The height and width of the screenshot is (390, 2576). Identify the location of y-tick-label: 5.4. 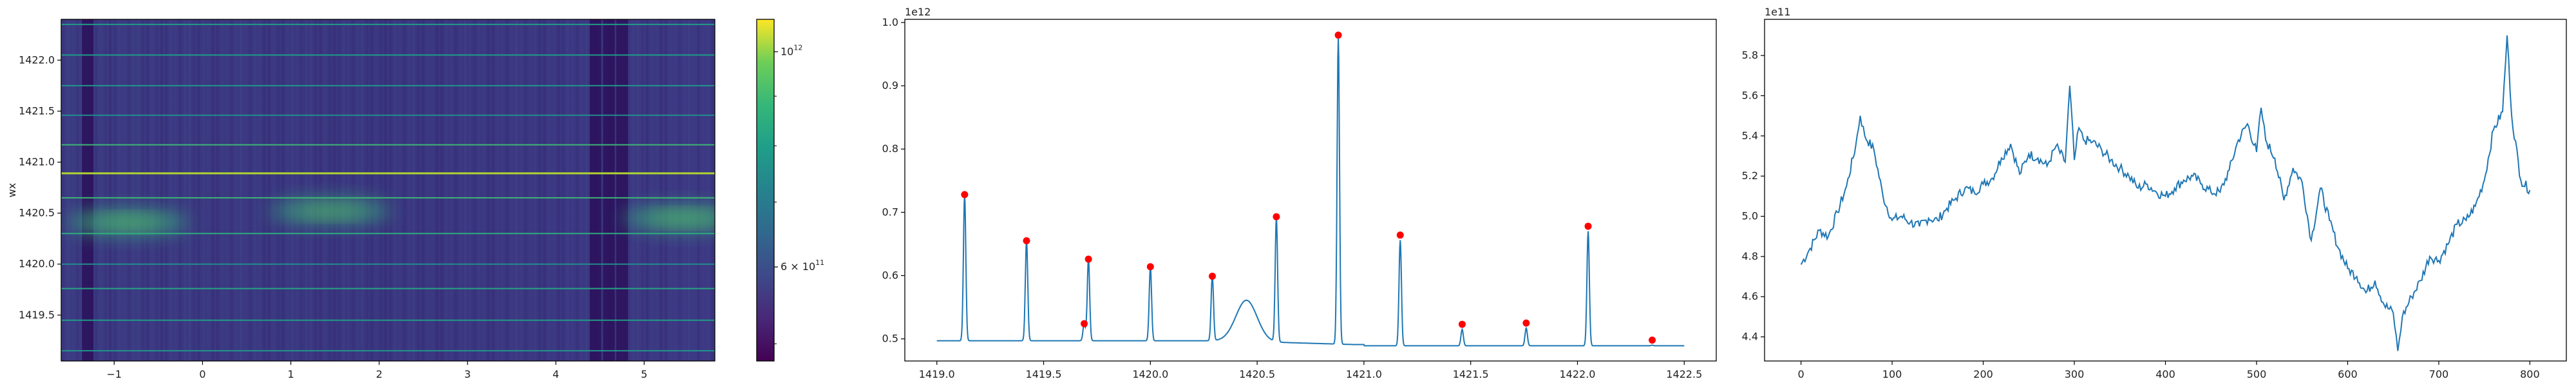
(1750, 136).